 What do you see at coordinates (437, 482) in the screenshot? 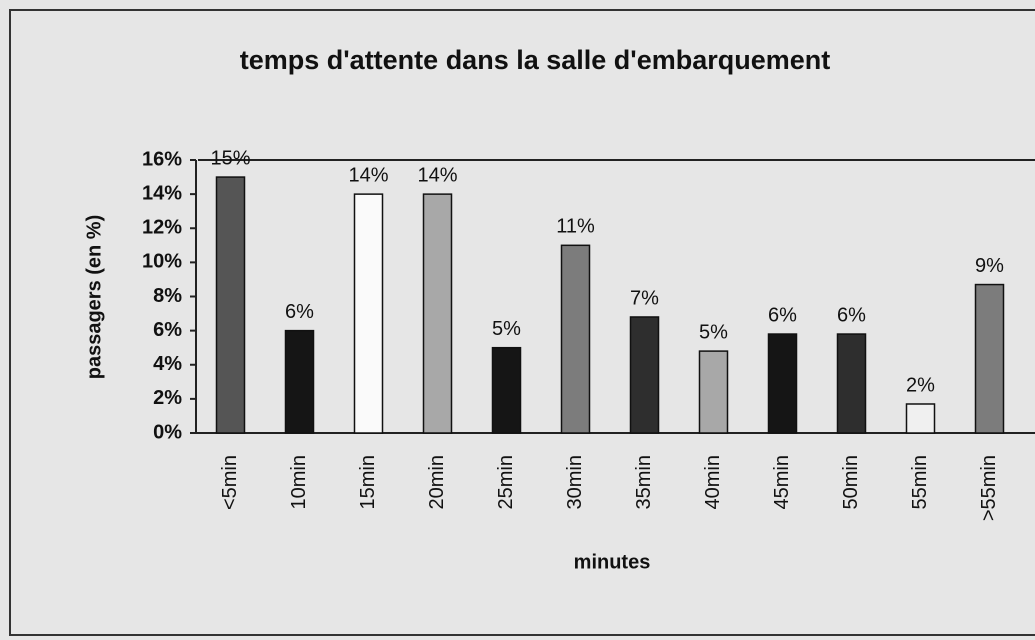
I see `x-tick-label: 20min` at bounding box center [437, 482].